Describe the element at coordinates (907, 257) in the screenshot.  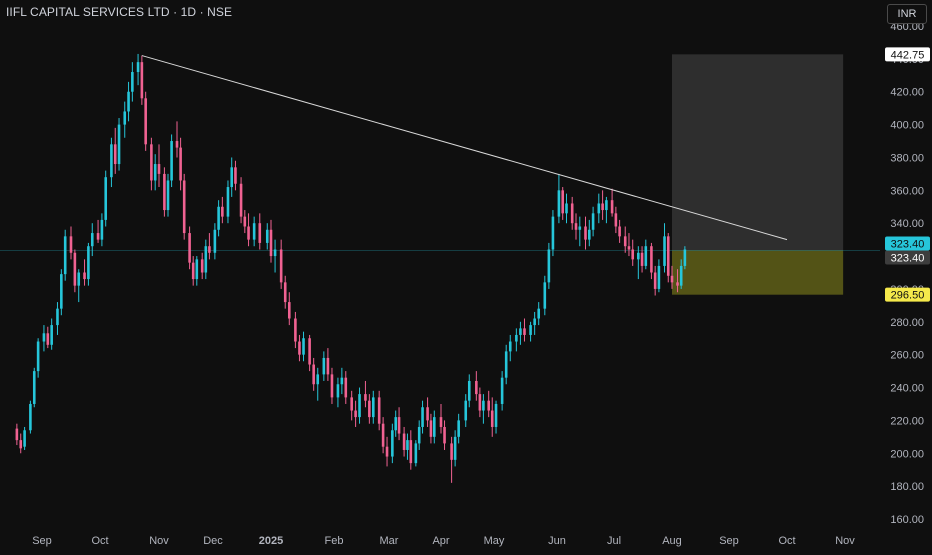
I see `price-label: 323.40` at that location.